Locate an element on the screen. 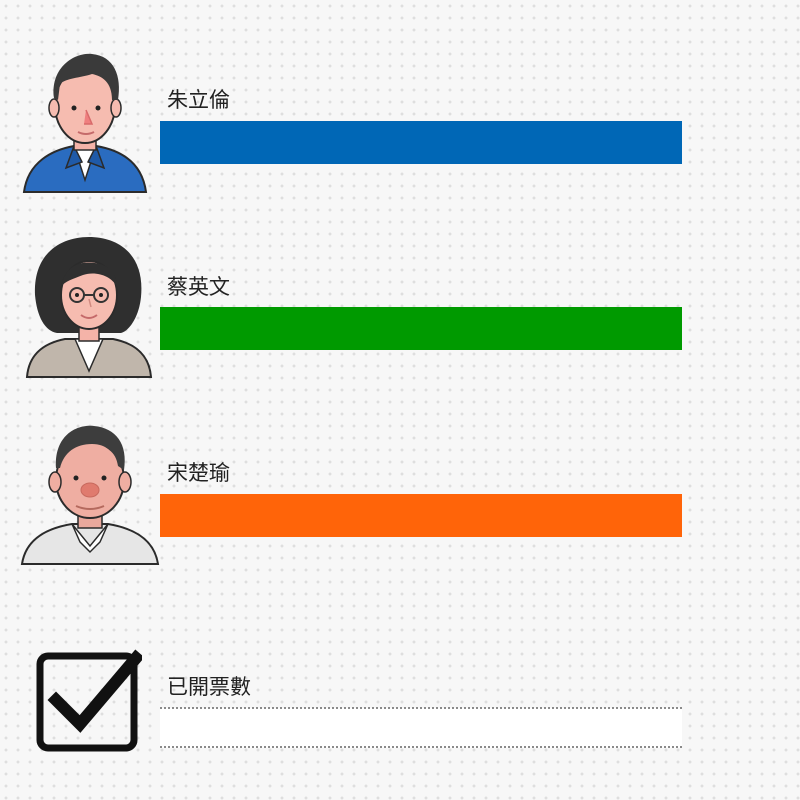 The height and width of the screenshot is (800, 800). candidate-name-2: 蔡英文 is located at coordinates (198, 287).